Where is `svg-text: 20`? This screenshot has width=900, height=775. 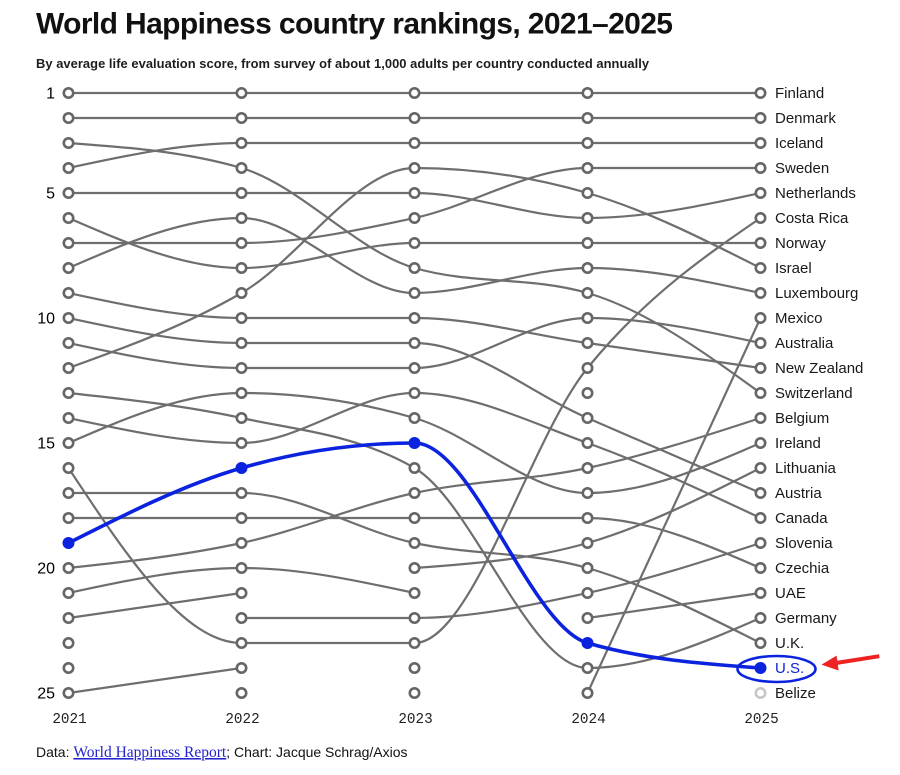
svg-text: 20 is located at coordinates (46, 569).